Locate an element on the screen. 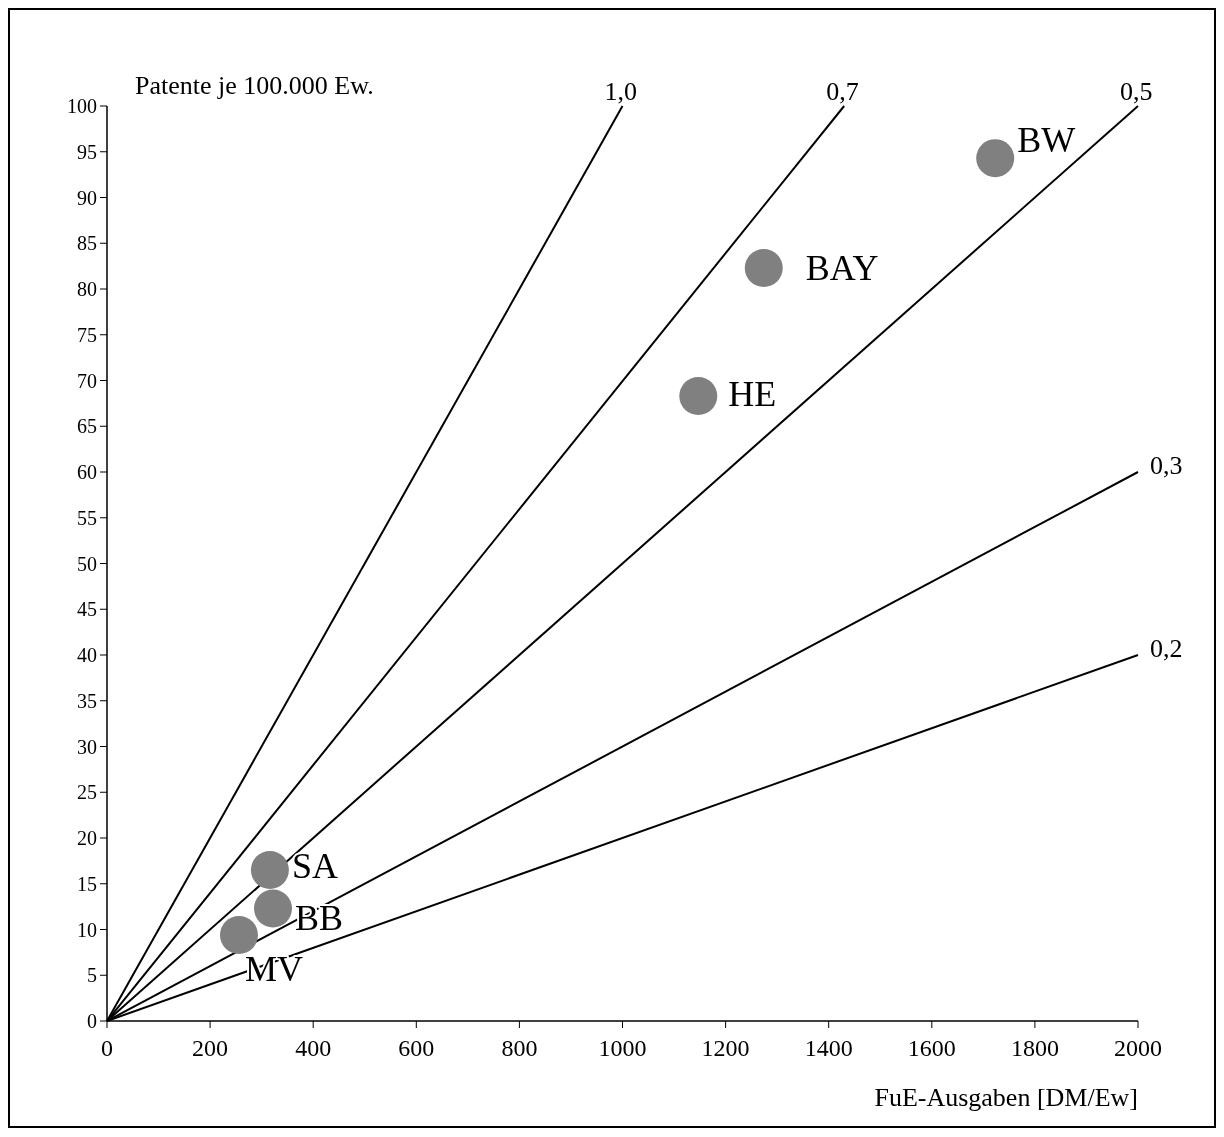 The width and height of the screenshot is (1224, 1137). x-tick-label: 1000 is located at coordinates (622, 1048).